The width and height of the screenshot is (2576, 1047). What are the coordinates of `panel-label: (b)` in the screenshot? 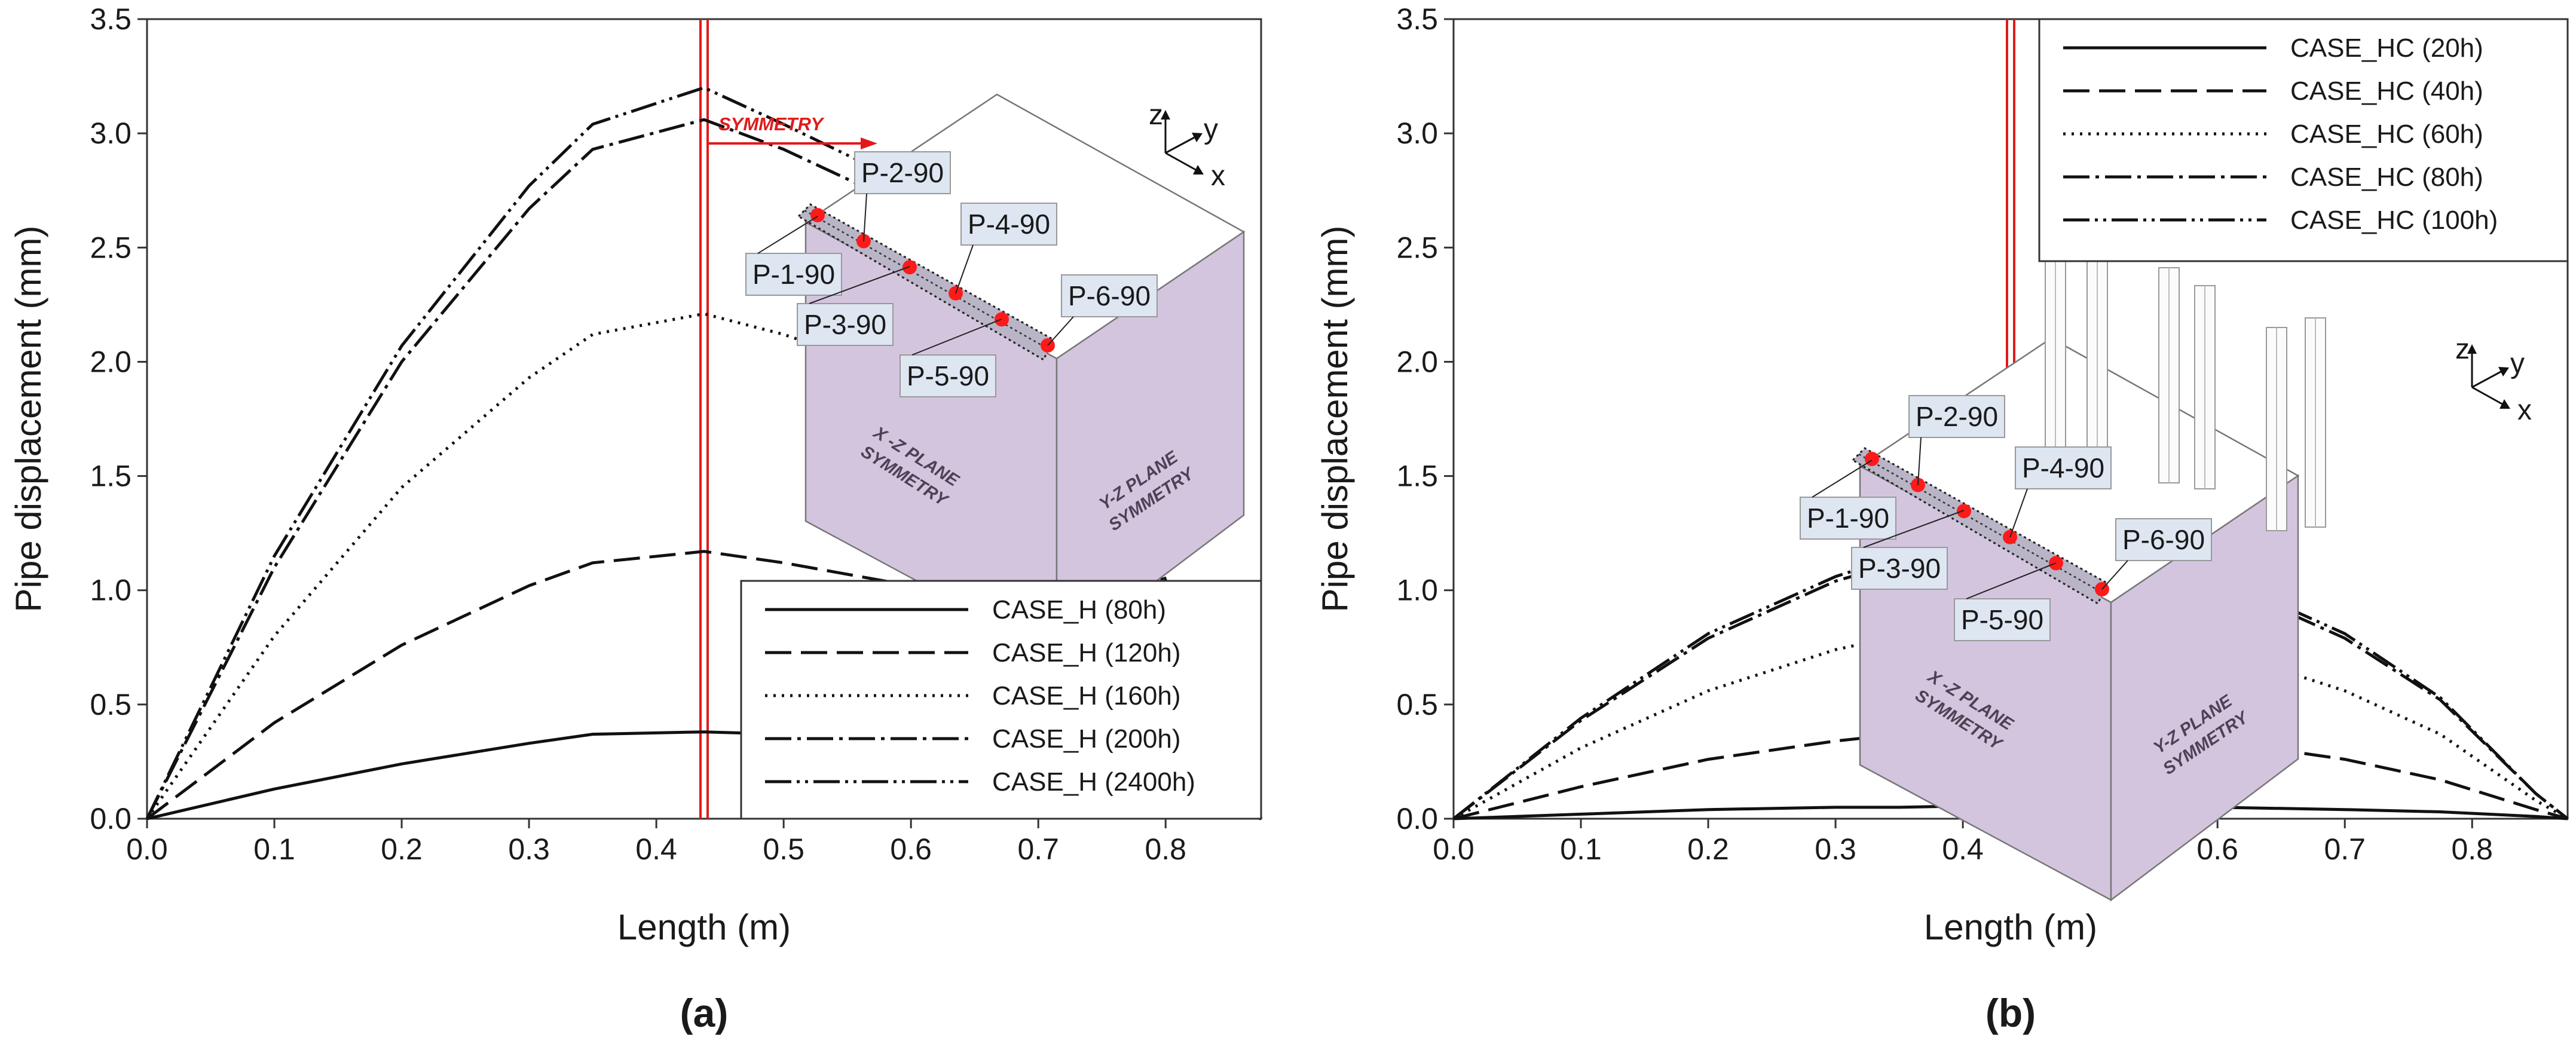 It's located at (2010, 1013).